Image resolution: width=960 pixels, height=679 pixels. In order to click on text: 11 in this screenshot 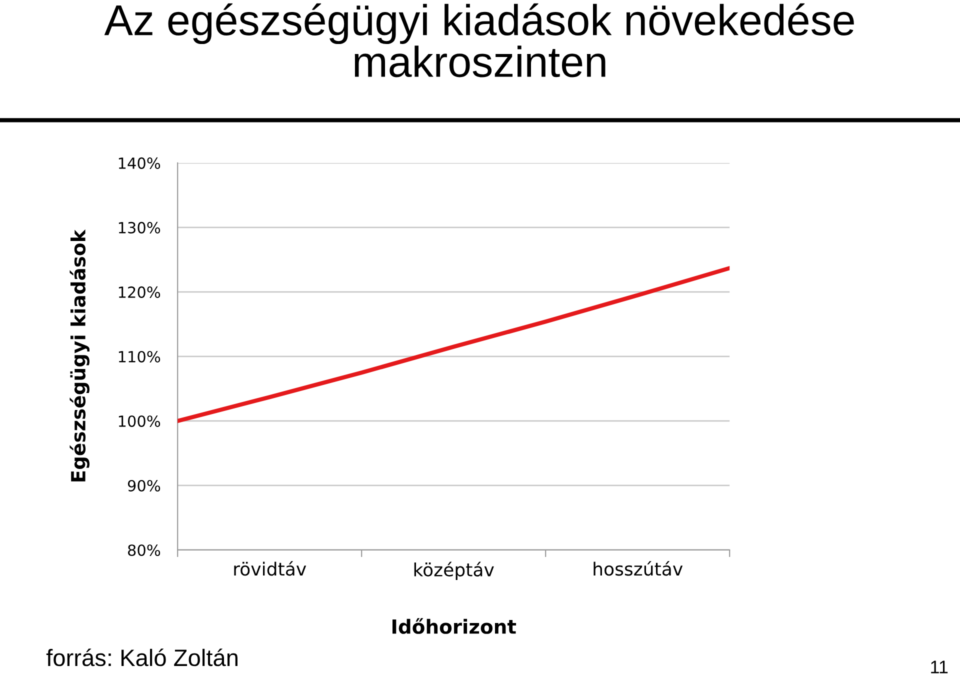, I will do `click(939, 667)`.